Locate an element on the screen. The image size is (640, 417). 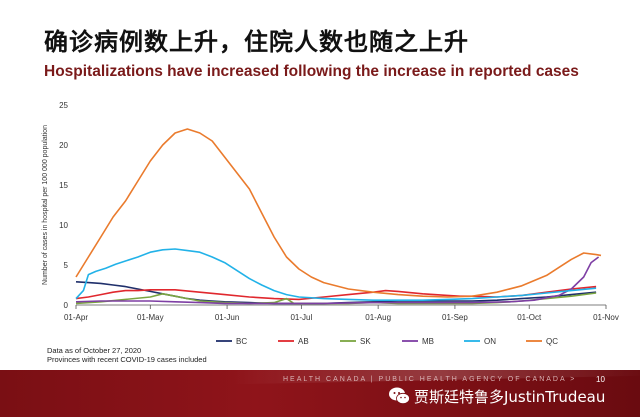
series-line-on is located at coordinates (336, 274).